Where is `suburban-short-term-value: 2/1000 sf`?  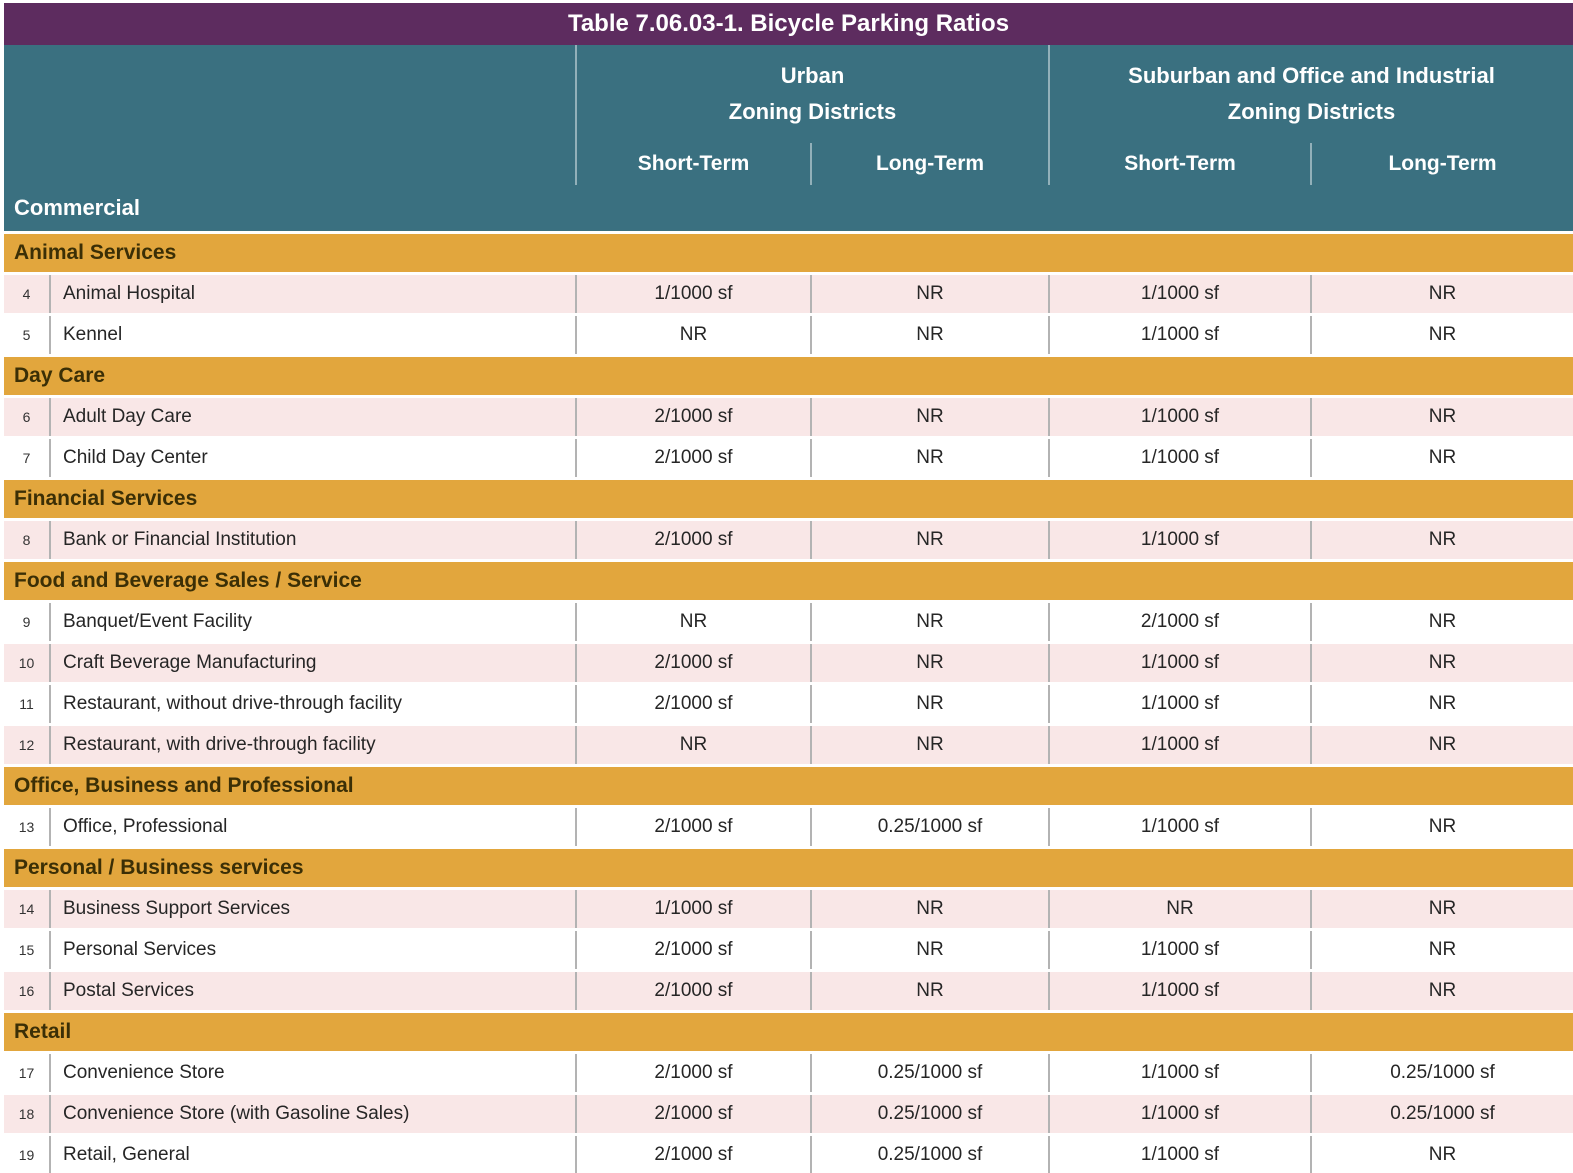 suburban-short-term-value: 2/1000 sf is located at coordinates (1179, 622).